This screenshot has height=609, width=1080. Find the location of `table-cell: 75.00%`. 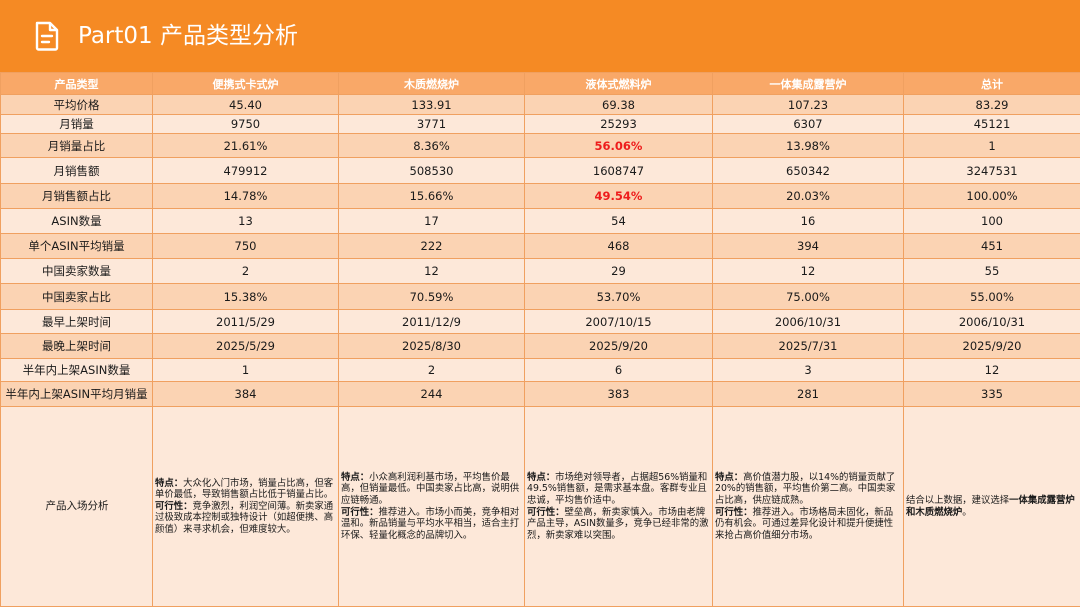

table-cell: 75.00% is located at coordinates (808, 296).